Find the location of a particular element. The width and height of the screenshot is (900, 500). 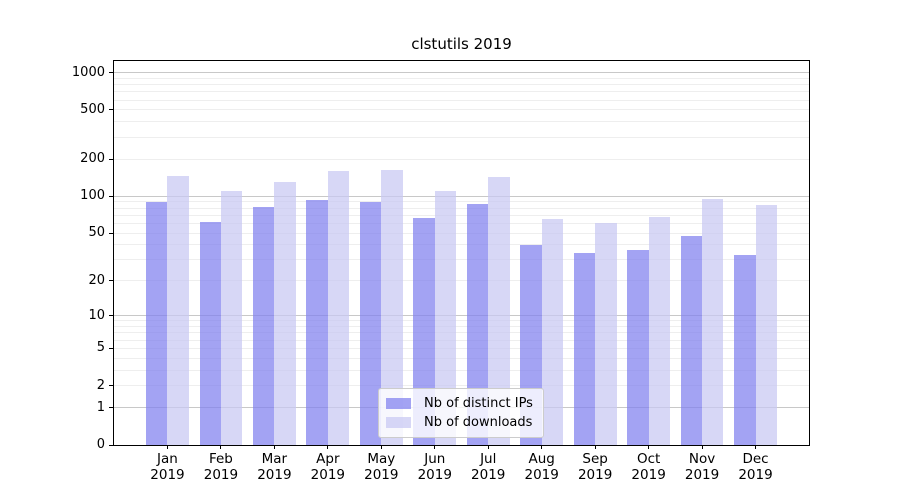

bar-downloads-dec is located at coordinates (766, 324).